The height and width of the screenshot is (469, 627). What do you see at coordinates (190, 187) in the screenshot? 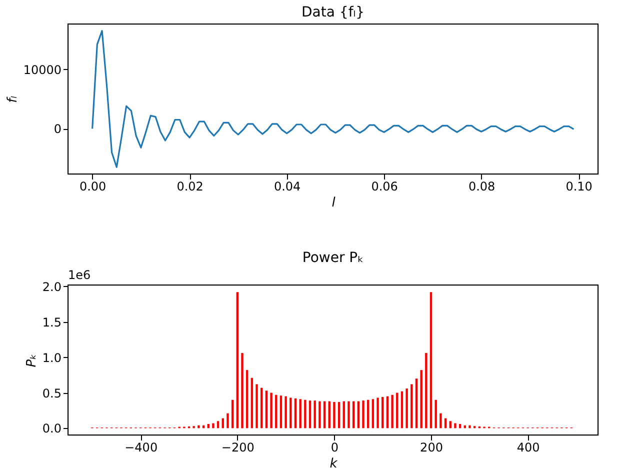
I see `x-tick-label: 0.02` at bounding box center [190, 187].